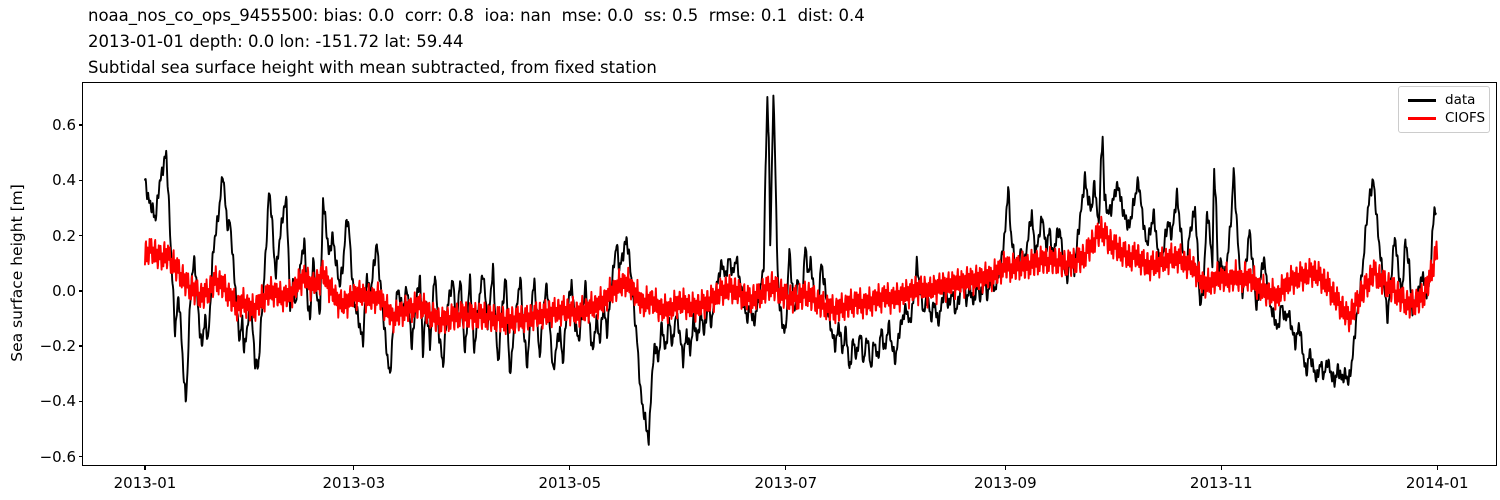  What do you see at coordinates (145, 483) in the screenshot?
I see `x-tick-label: 2013-01` at bounding box center [145, 483].